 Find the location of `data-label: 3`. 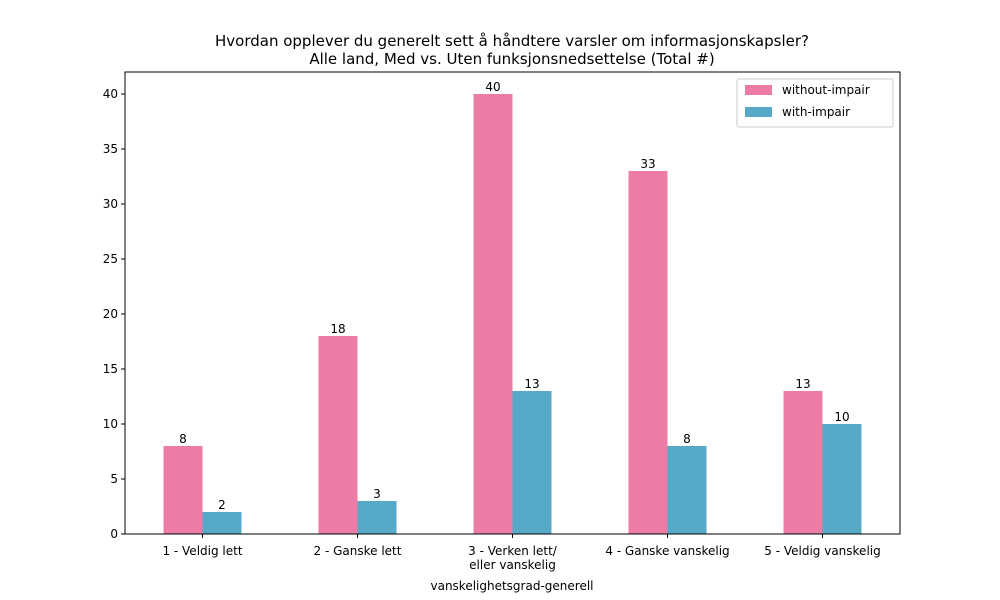

data-label: 3 is located at coordinates (377, 494).